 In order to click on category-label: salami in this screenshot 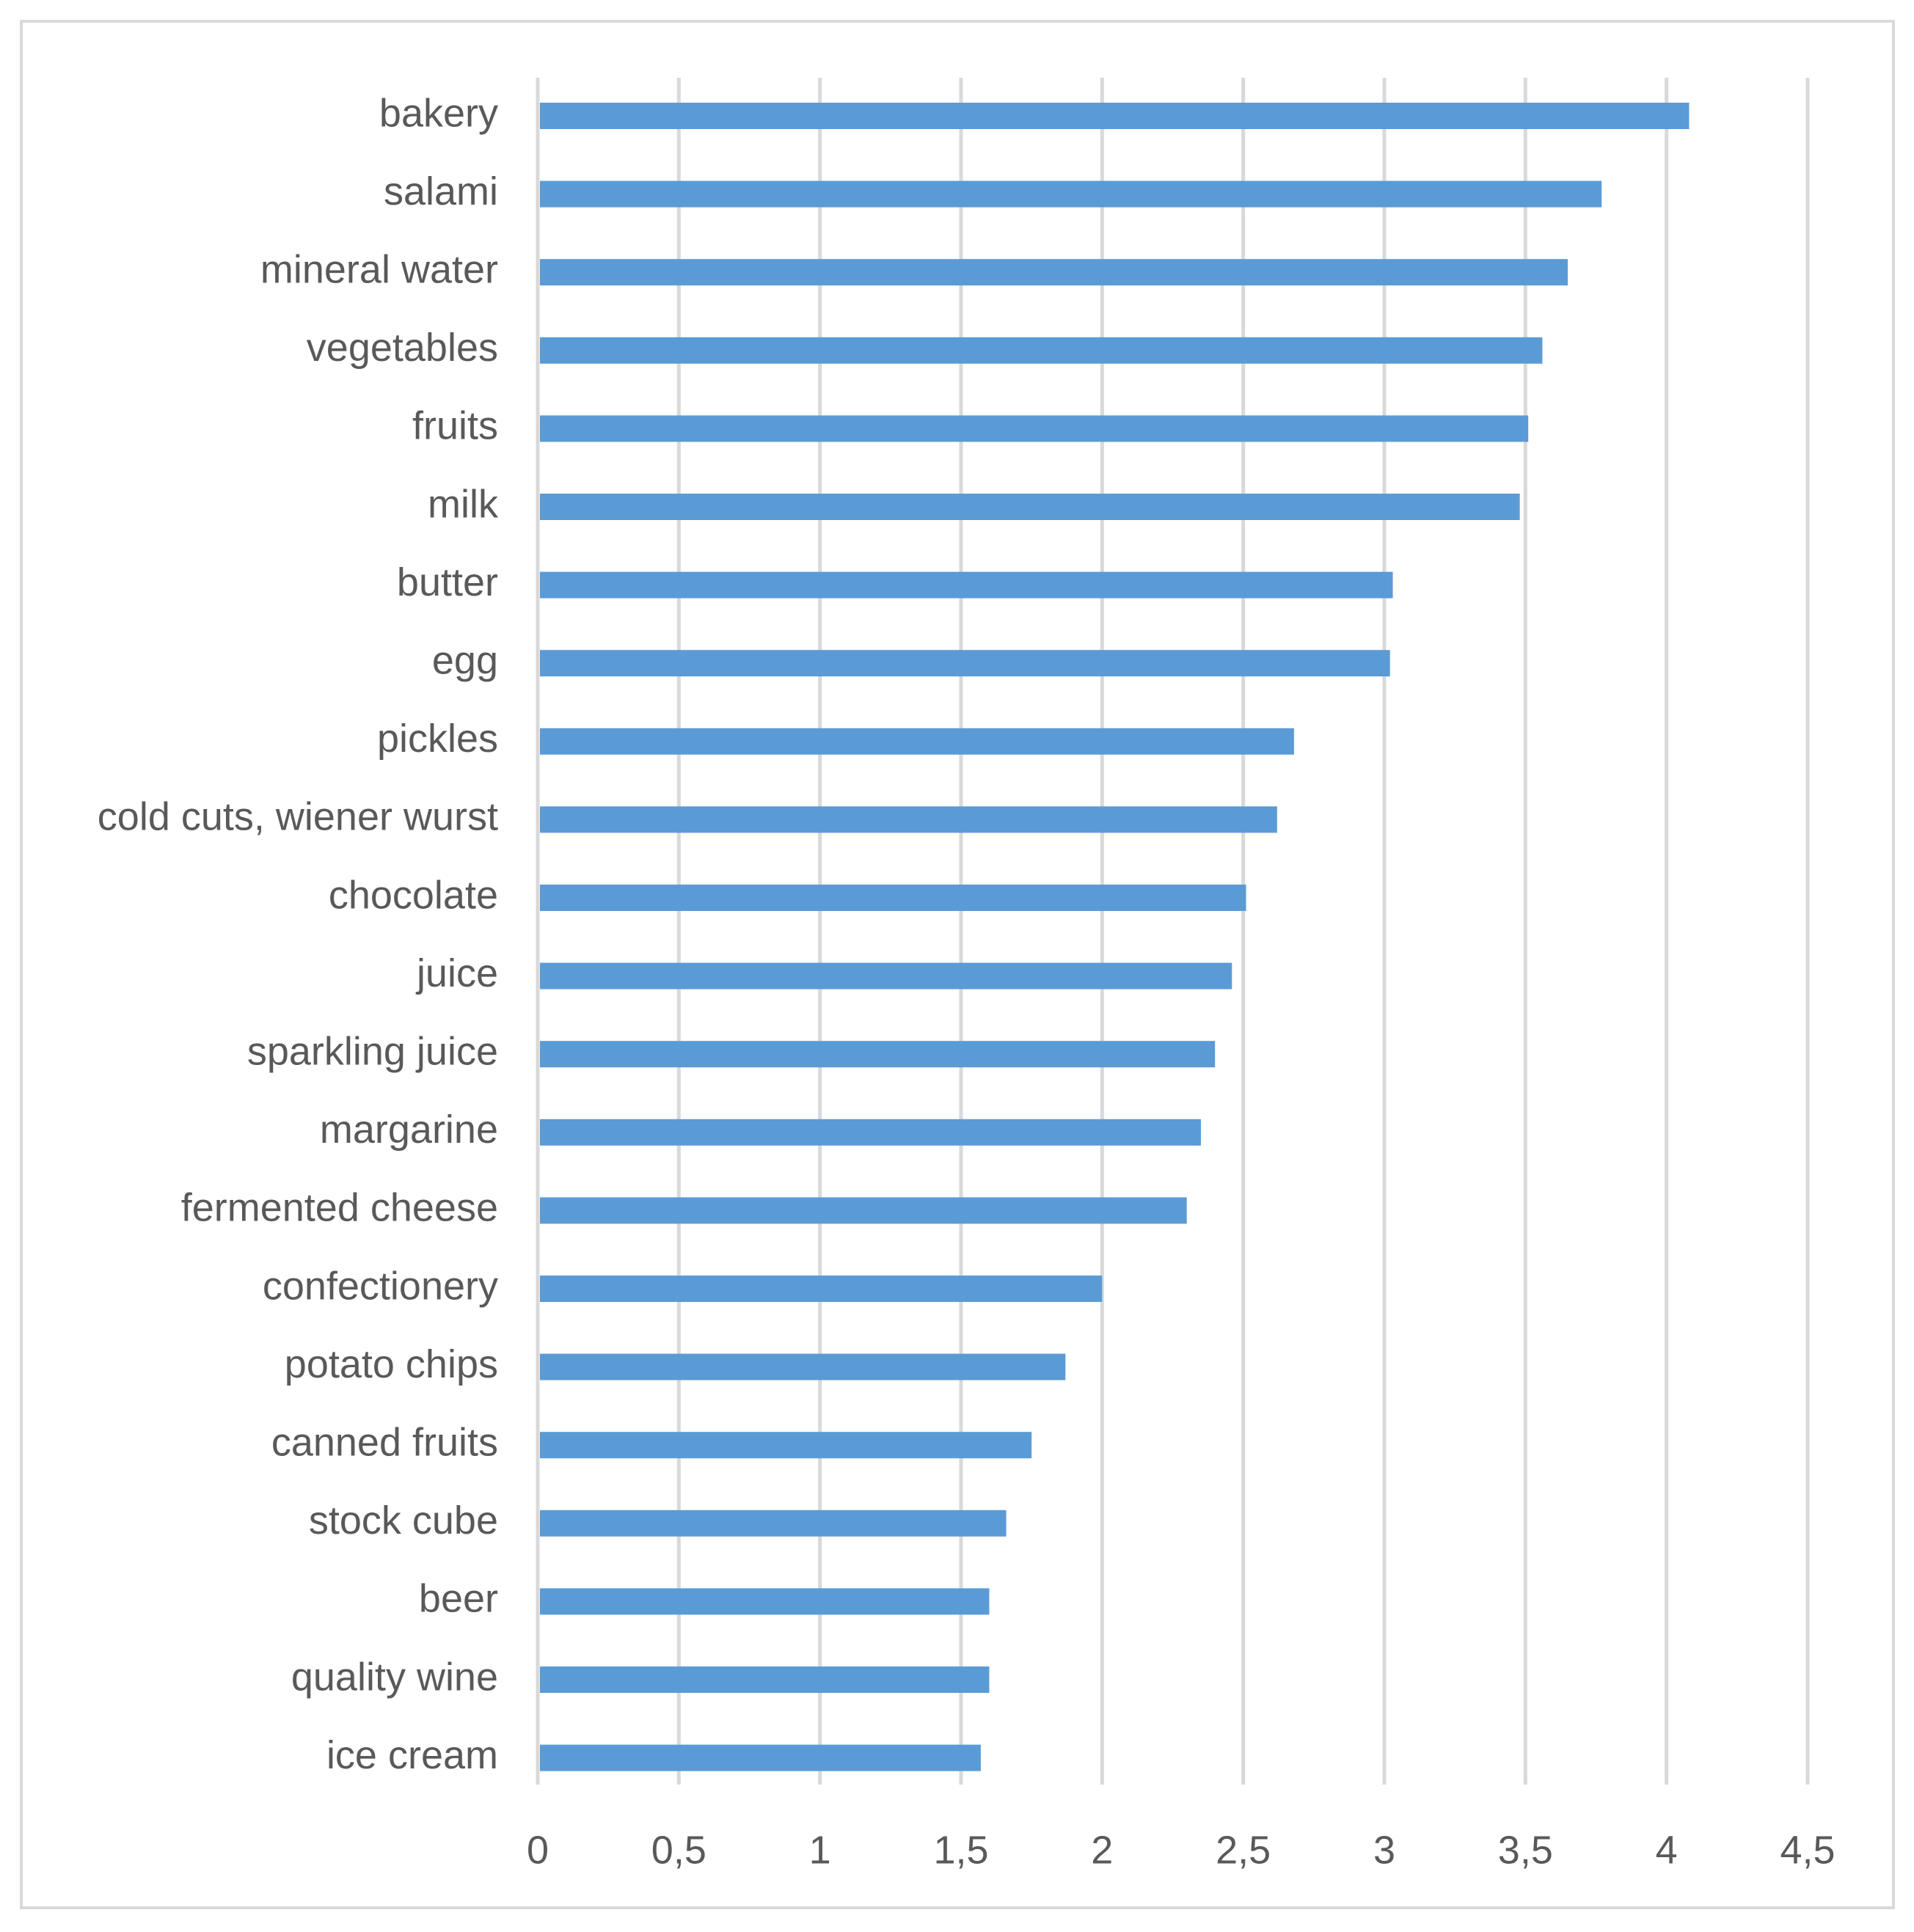, I will do `click(441, 191)`.